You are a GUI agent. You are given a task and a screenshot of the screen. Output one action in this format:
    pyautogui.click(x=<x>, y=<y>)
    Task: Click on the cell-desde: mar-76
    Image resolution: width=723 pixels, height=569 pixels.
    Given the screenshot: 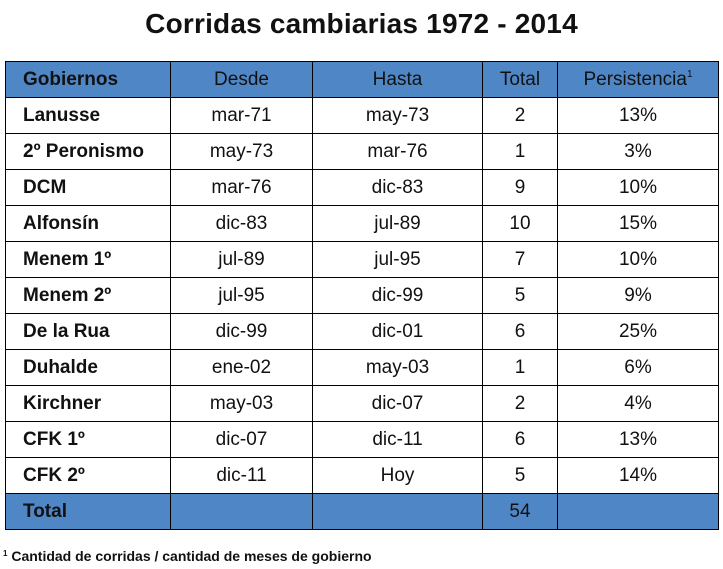 What is the action you would take?
    pyautogui.click(x=241, y=187)
    